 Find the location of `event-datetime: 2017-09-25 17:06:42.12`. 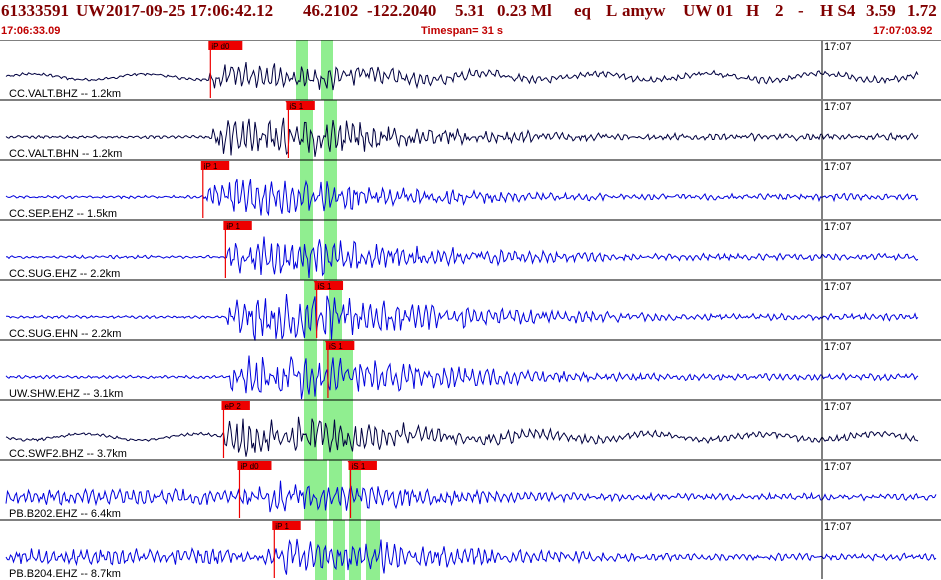

event-datetime: 2017-09-25 17:06:42.12 is located at coordinates (190, 10).